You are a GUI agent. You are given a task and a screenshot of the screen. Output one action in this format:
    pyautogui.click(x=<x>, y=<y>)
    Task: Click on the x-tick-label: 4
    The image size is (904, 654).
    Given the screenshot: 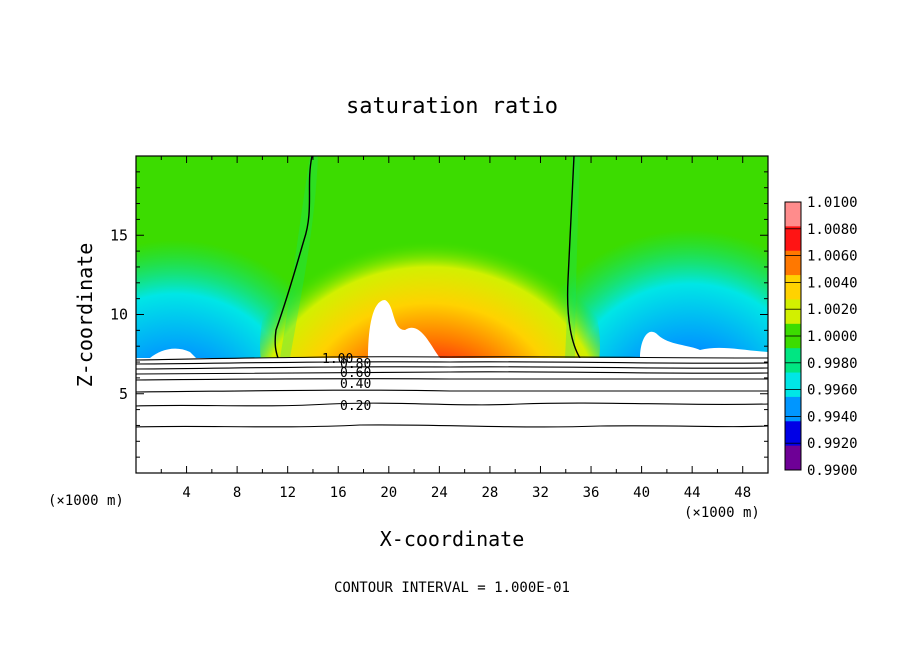 What is the action you would take?
    pyautogui.click(x=186, y=493)
    